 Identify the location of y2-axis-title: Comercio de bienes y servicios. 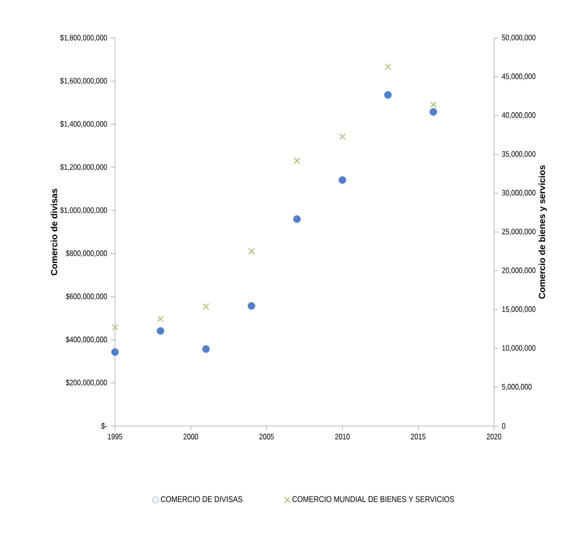
(542, 232).